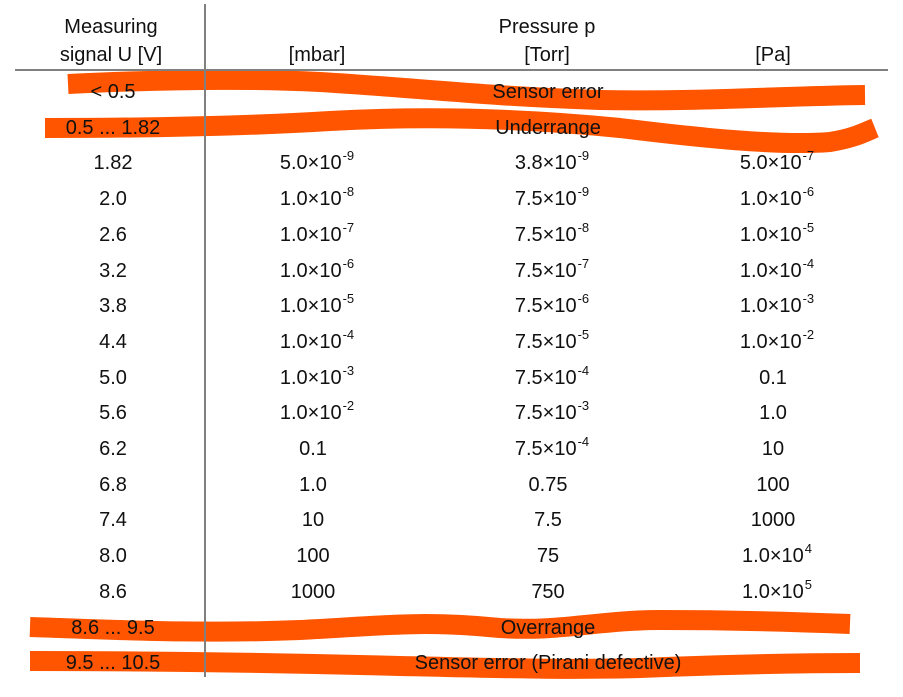 The height and width of the screenshot is (697, 903). I want to click on mbar-cell: 1.0, so click(313, 485).